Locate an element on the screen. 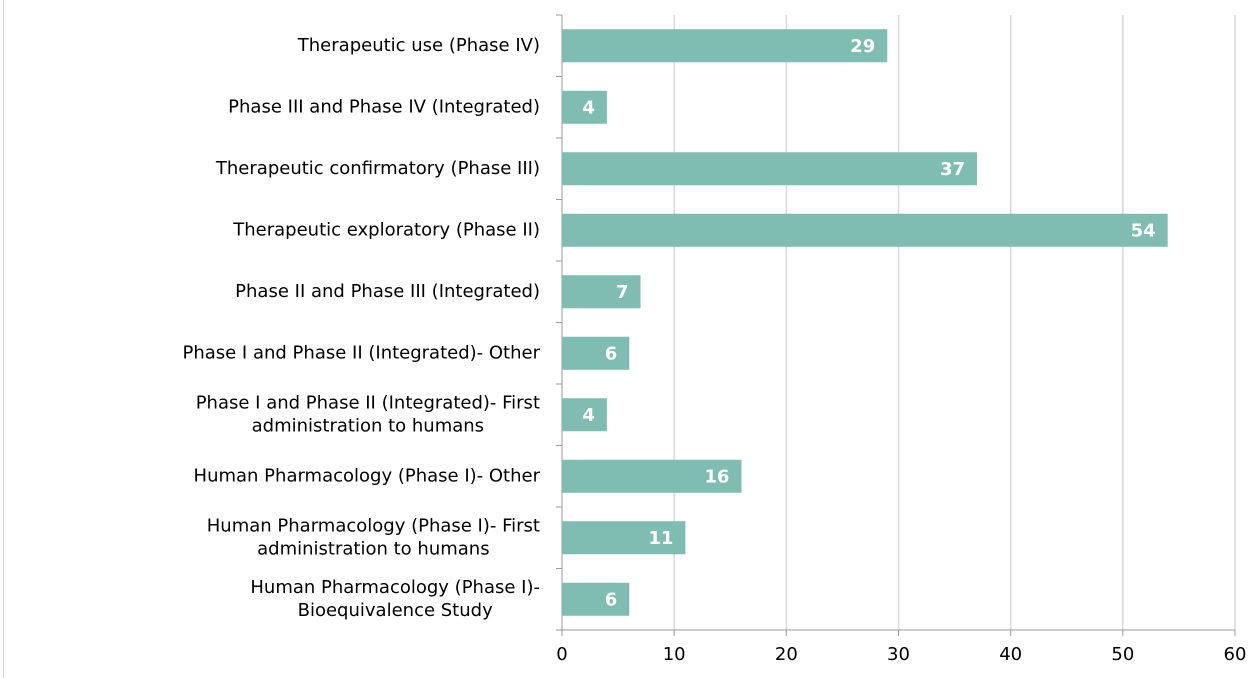 Image resolution: width=1249 pixels, height=678 pixels. value-label: 7 is located at coordinates (622, 292).